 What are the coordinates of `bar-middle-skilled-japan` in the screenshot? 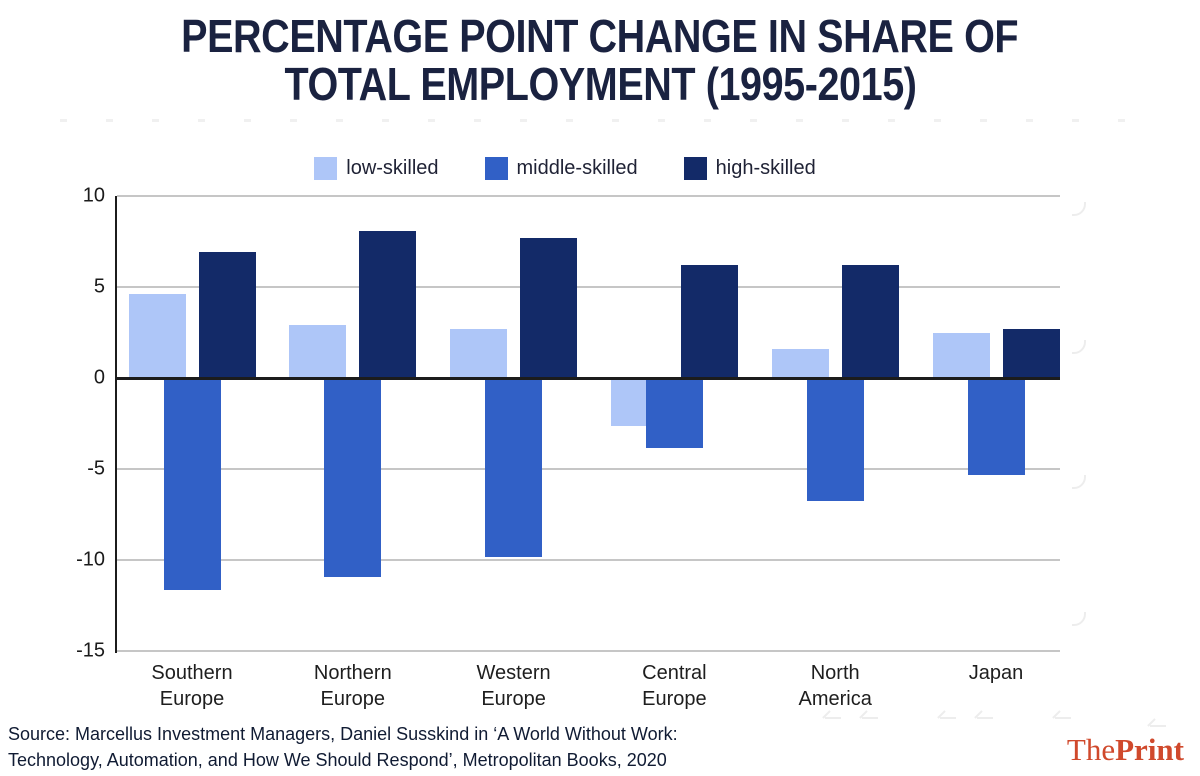 It's located at (996, 427).